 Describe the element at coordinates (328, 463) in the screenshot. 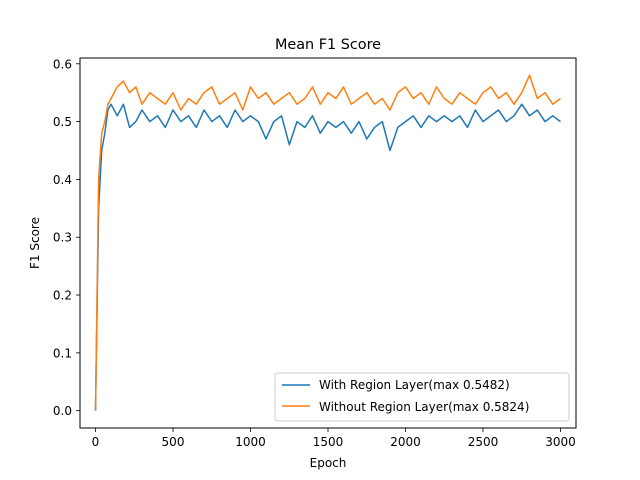

I see `x-axis-label: Epoch` at that location.